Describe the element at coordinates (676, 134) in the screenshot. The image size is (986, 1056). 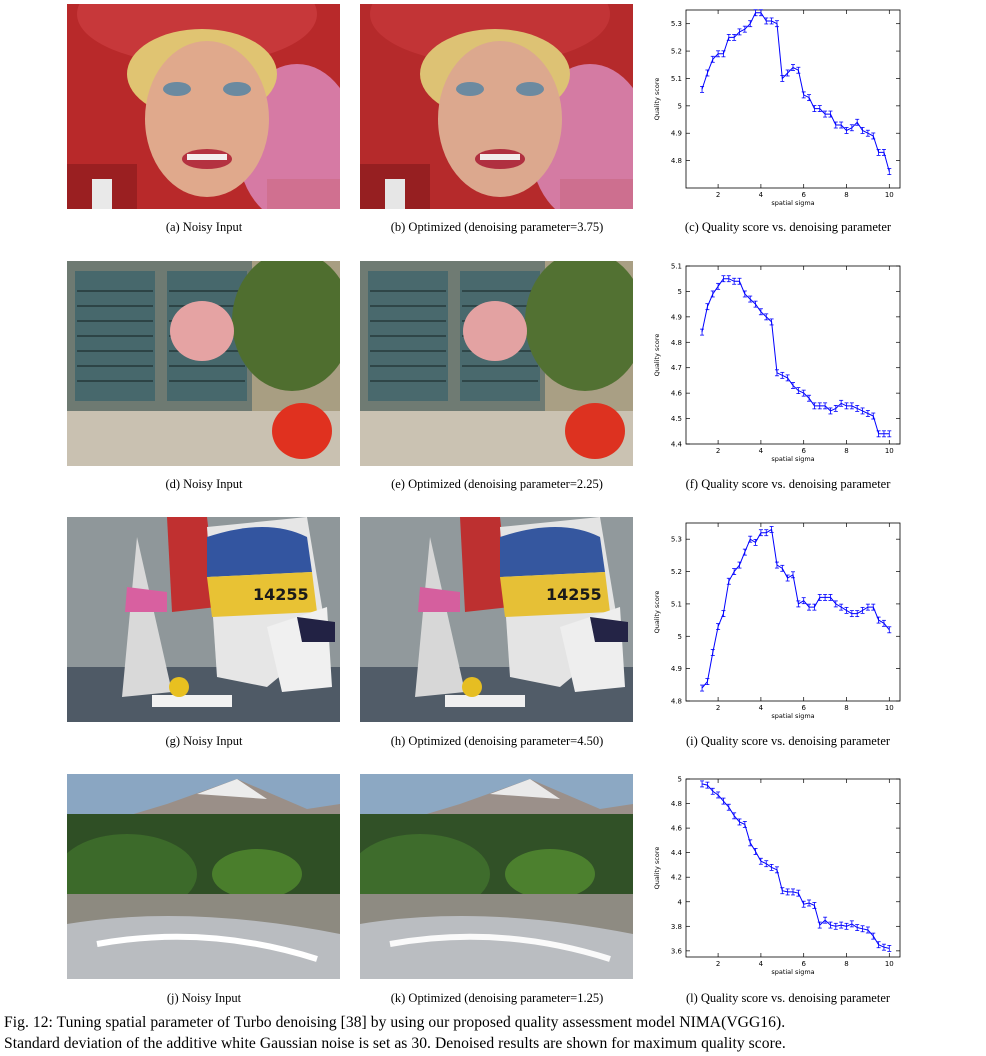
I see `y-tick-label: 4.9` at that location.